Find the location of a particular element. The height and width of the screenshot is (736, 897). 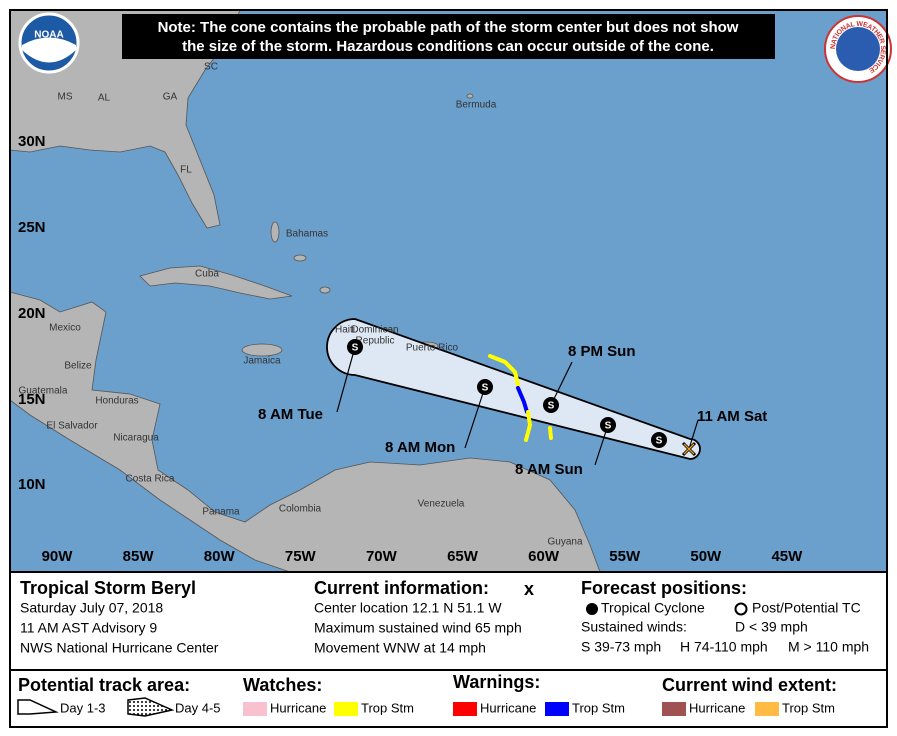

winds-d: D < 39 mph is located at coordinates (771, 627).